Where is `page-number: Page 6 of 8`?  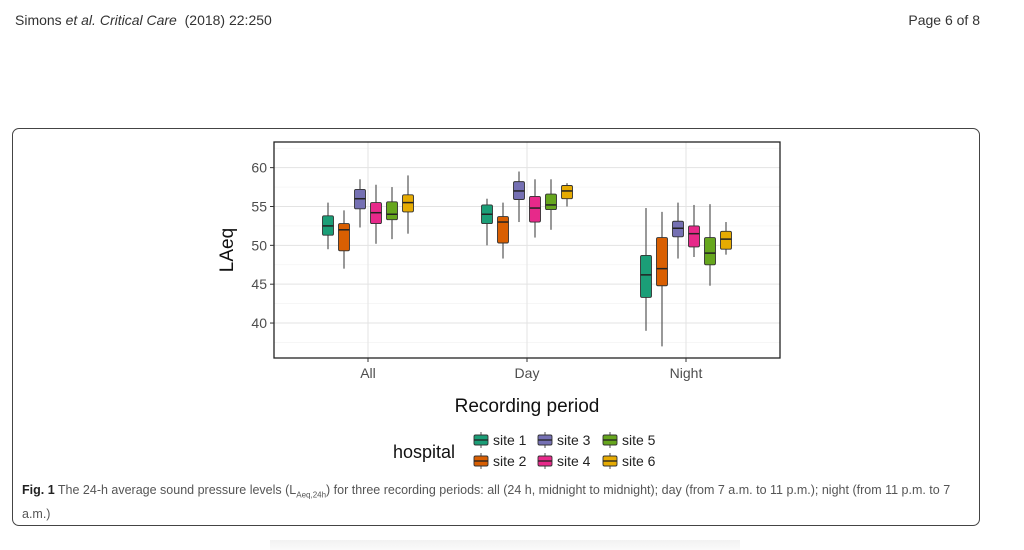
page-number: Page 6 of 8 is located at coordinates (944, 20).